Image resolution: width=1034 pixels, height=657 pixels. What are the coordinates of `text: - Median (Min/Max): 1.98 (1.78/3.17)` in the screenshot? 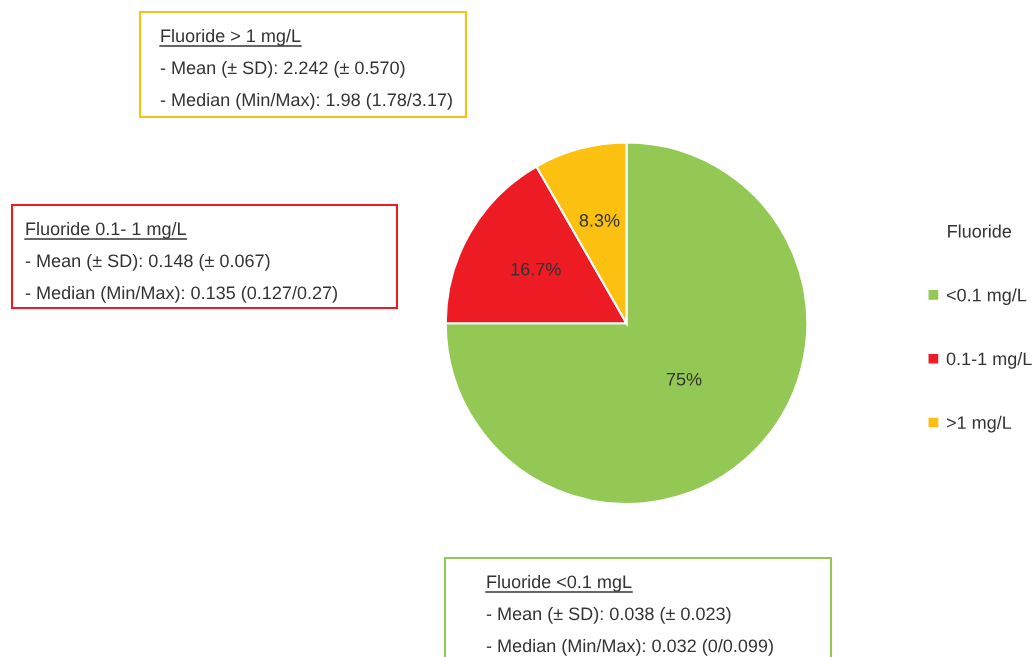 It's located at (306, 101).